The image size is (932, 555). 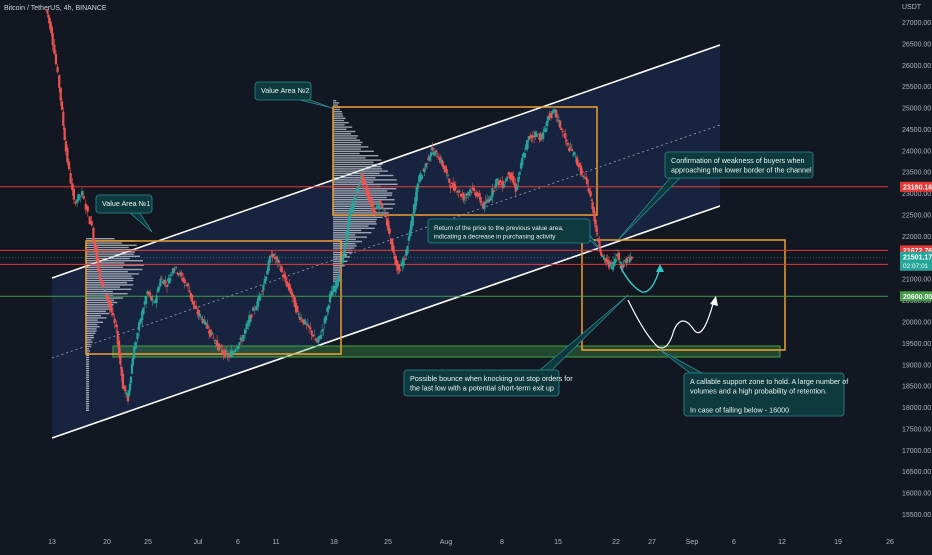 I want to click on bounce-projection-path, so click(x=640, y=279).